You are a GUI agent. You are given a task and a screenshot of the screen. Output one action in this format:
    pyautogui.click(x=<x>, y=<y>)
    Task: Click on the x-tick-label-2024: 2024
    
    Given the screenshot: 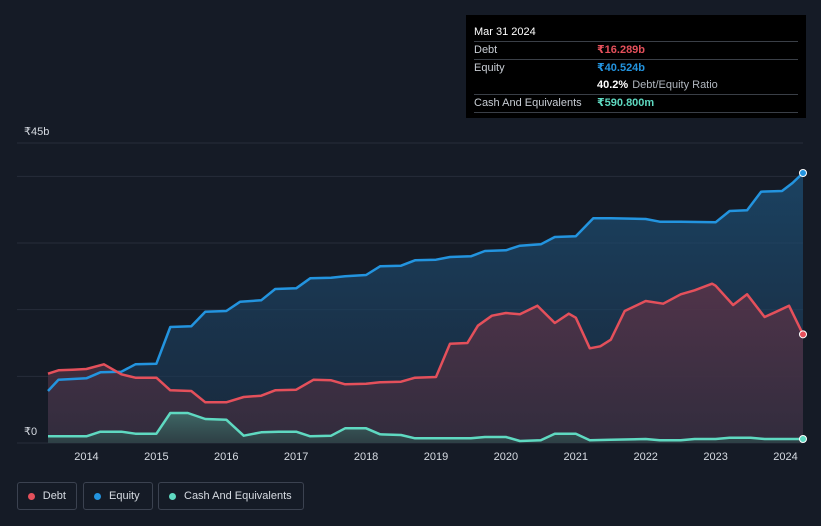 What is the action you would take?
    pyautogui.click(x=785, y=457)
    